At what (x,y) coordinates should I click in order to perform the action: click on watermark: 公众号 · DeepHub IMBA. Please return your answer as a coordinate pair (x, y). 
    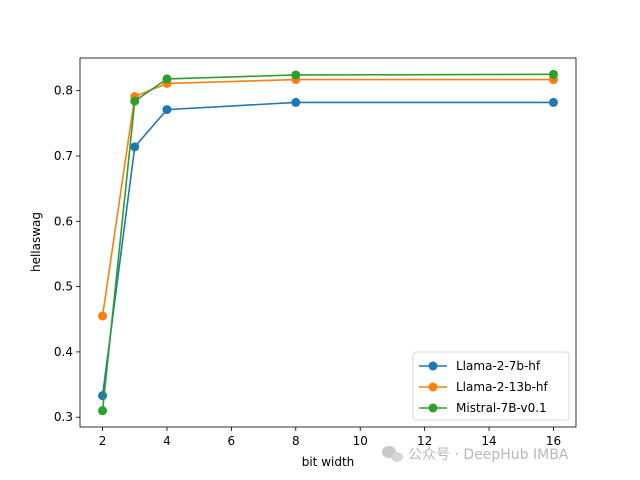
    Looking at the image, I should click on (475, 454).